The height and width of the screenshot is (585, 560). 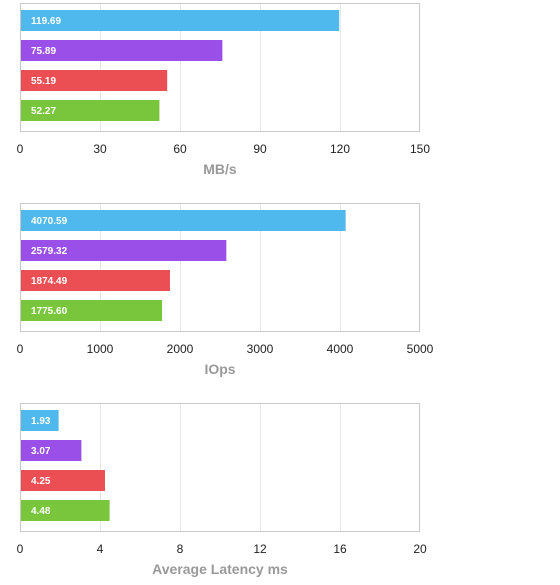 I want to click on throughput-bar-value-label: 75.89, so click(x=43, y=51).